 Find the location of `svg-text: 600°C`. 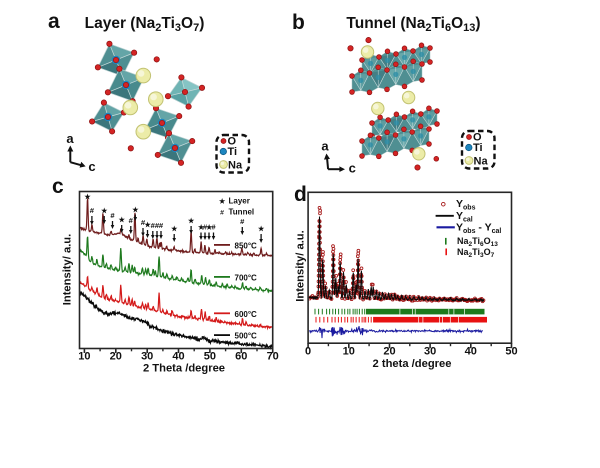

svg-text: 600°C is located at coordinates (246, 314).